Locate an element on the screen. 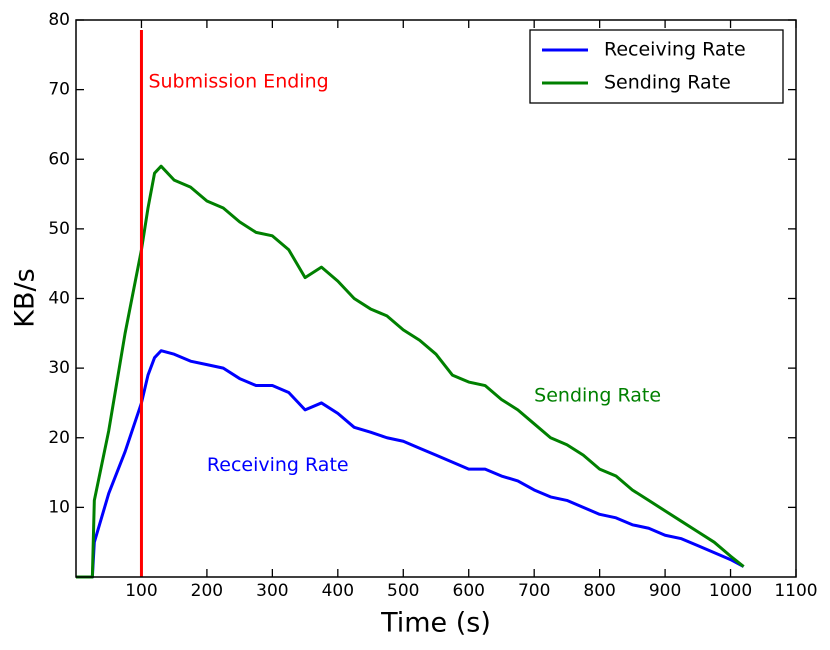  x-tick-label: 200 is located at coordinates (207, 591).